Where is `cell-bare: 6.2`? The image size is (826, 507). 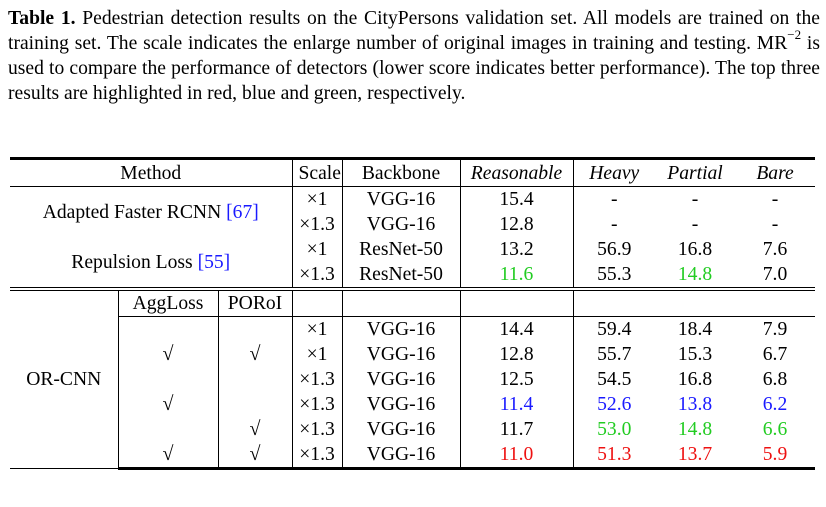 cell-bare: 6.2 is located at coordinates (775, 404).